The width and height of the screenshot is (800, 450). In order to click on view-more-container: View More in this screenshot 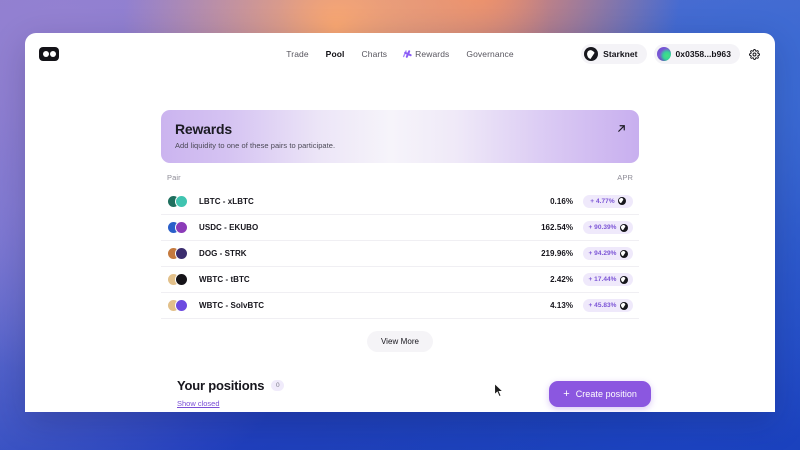, I will do `click(400, 335)`.